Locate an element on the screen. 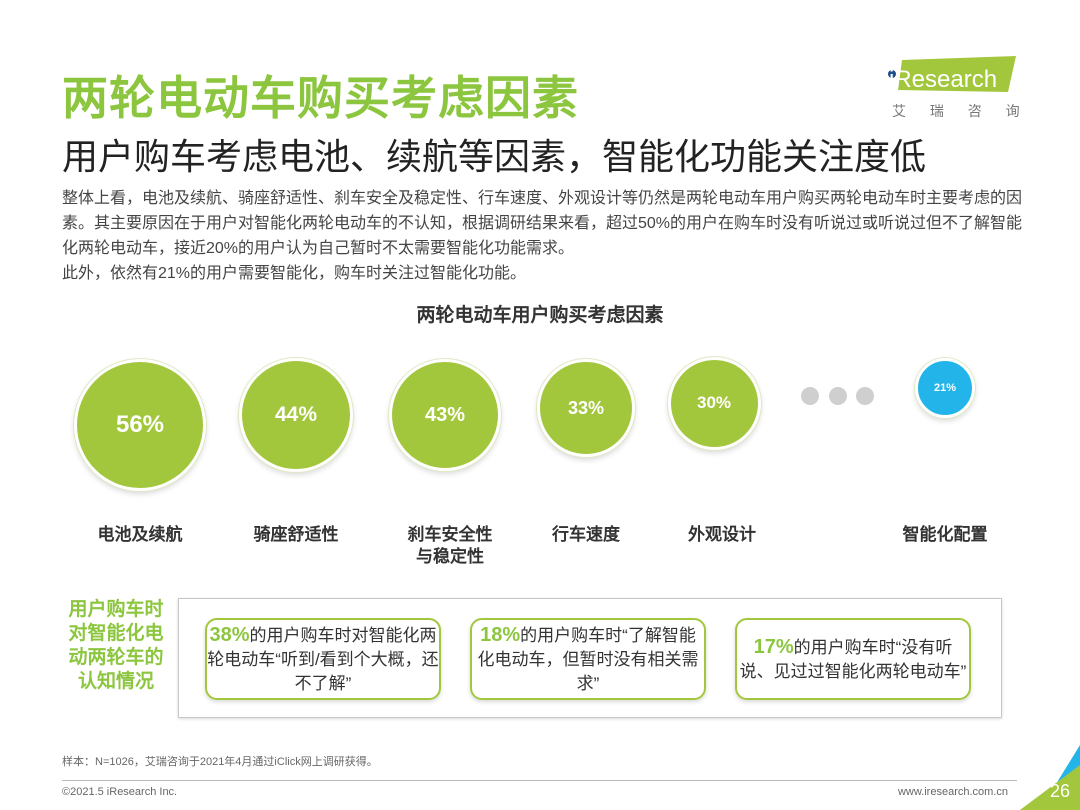  website-link: www.iresearch.com.cn is located at coordinates (952, 792).